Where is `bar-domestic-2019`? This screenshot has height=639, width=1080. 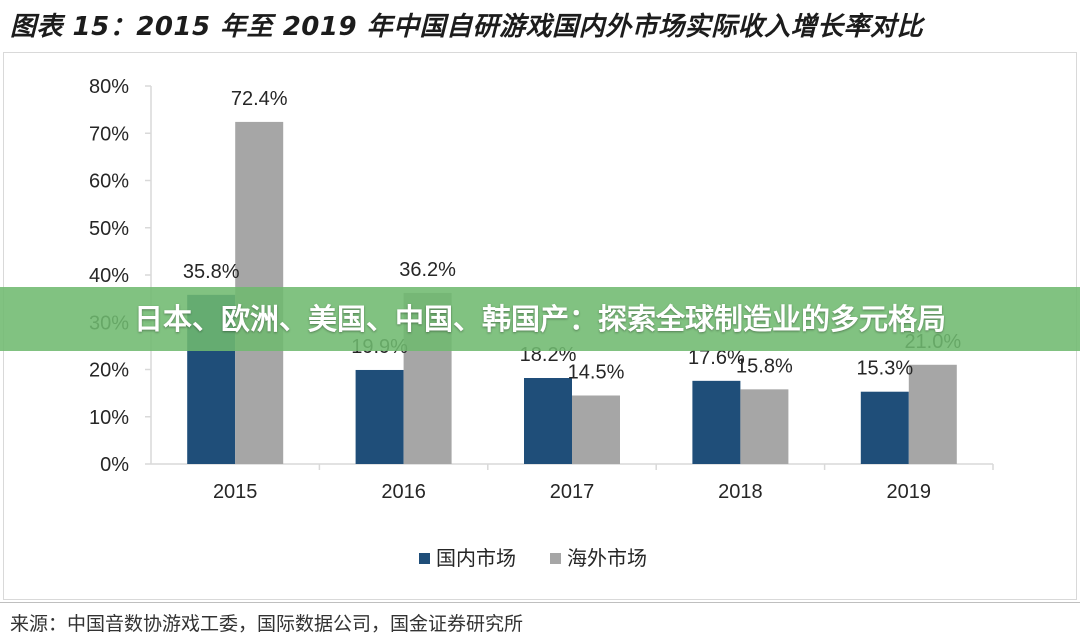
bar-domestic-2019 is located at coordinates (884, 427).